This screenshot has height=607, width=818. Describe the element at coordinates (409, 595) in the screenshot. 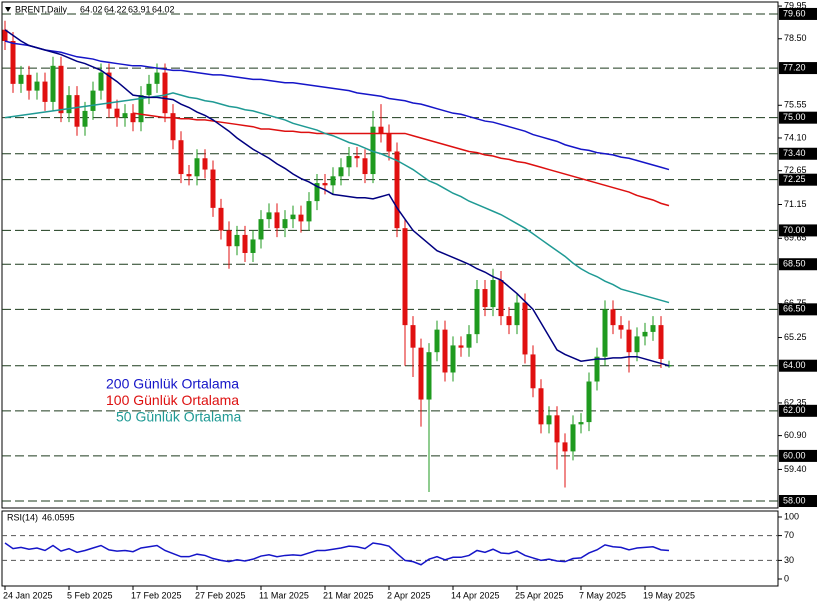

I see `x-tick-label: 2 Apr 2025` at that location.